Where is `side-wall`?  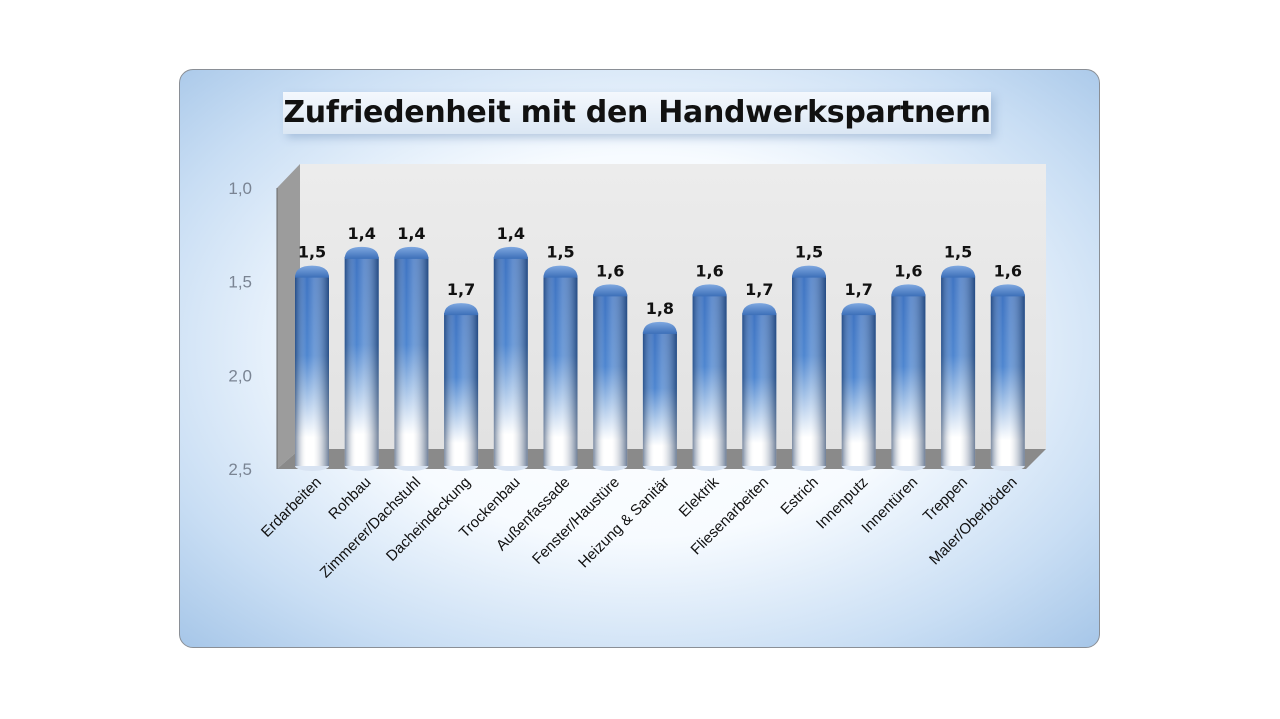
side-wall is located at coordinates (288, 316).